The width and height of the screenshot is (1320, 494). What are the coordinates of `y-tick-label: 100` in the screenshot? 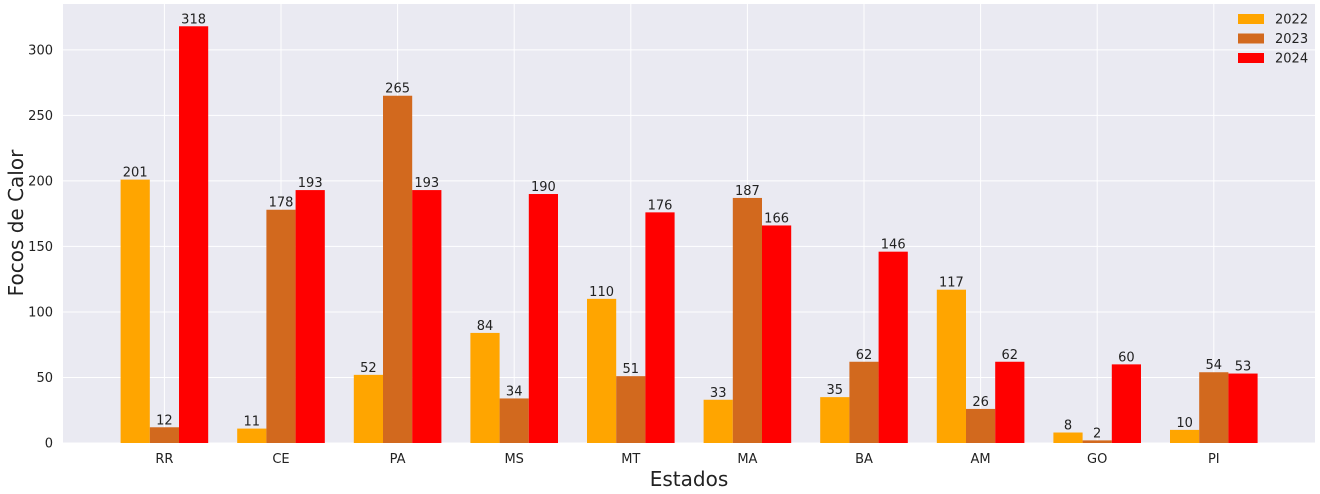 It's located at (40, 312).